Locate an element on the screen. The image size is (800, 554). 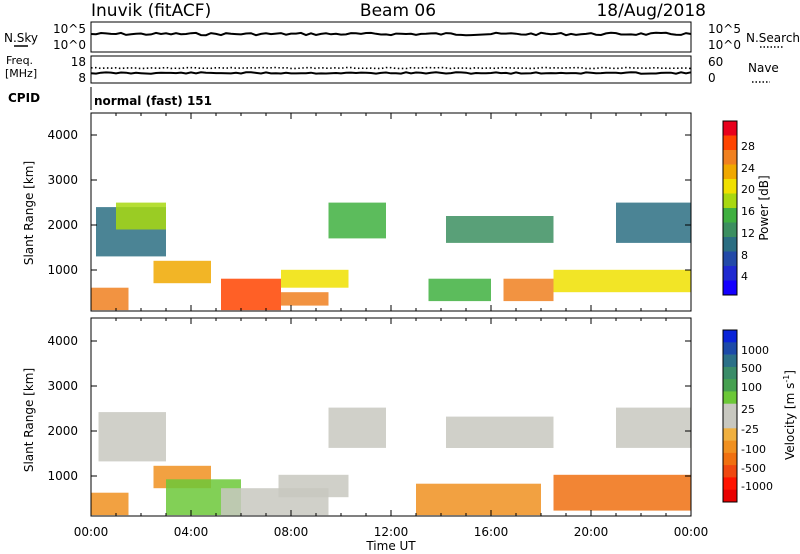
freq-left-tick-bottom: 8 is located at coordinates (82, 78).